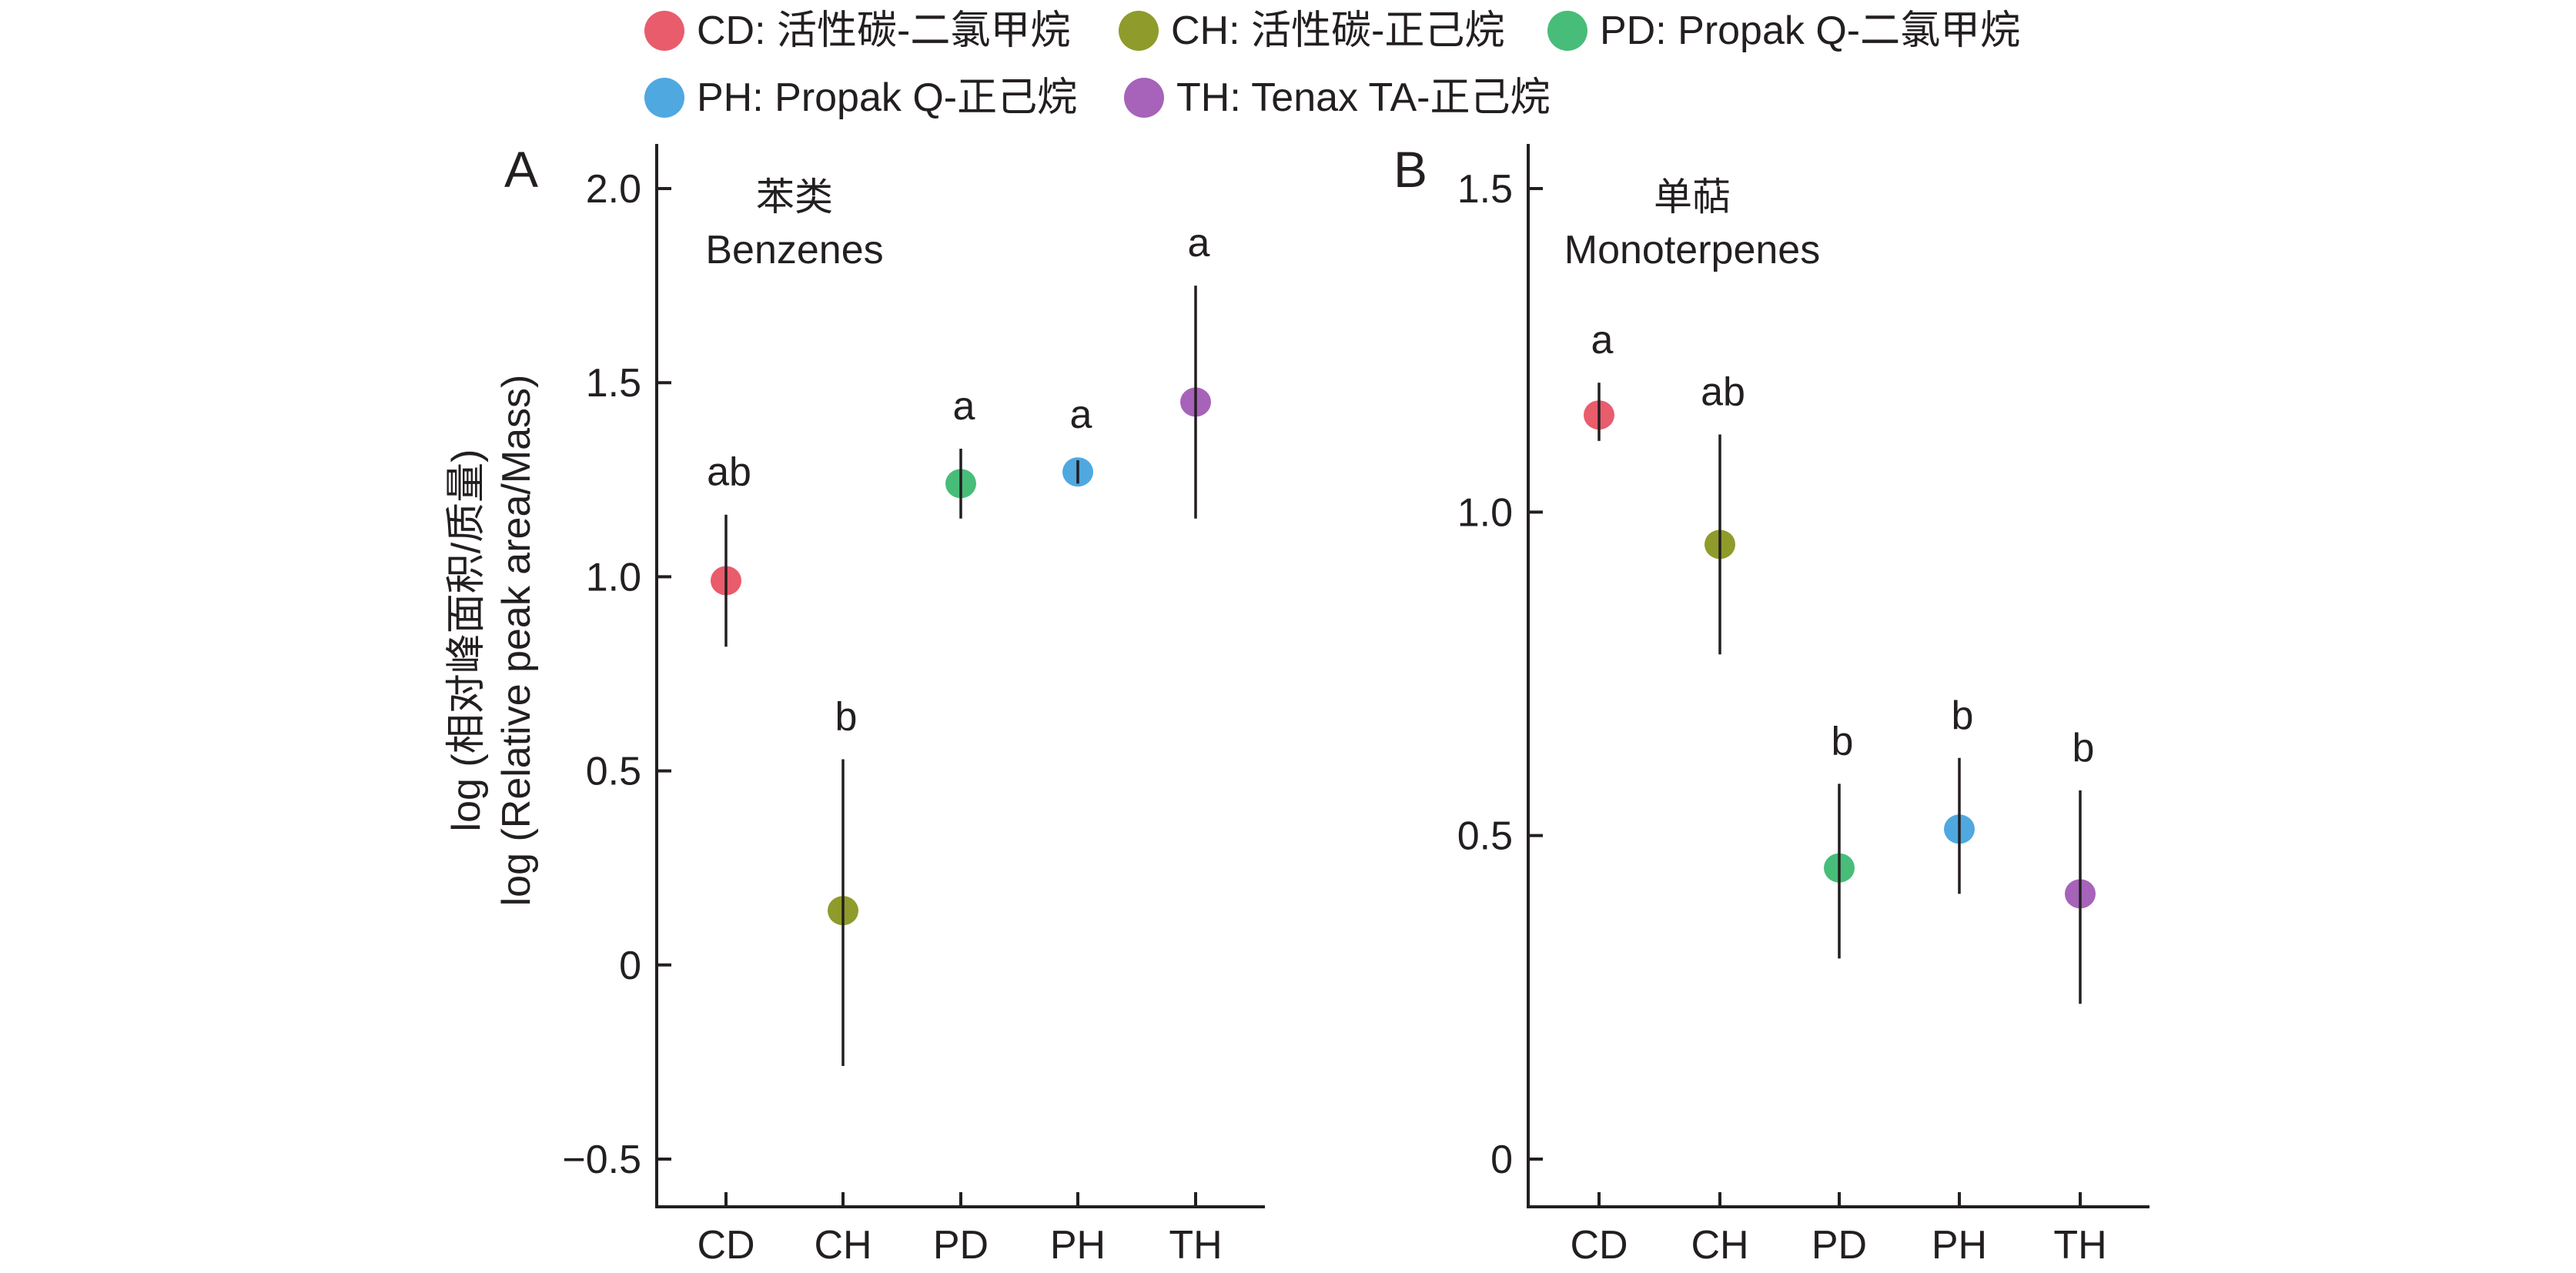  I want to click on data-point-group-ch: b, so click(843, 880).